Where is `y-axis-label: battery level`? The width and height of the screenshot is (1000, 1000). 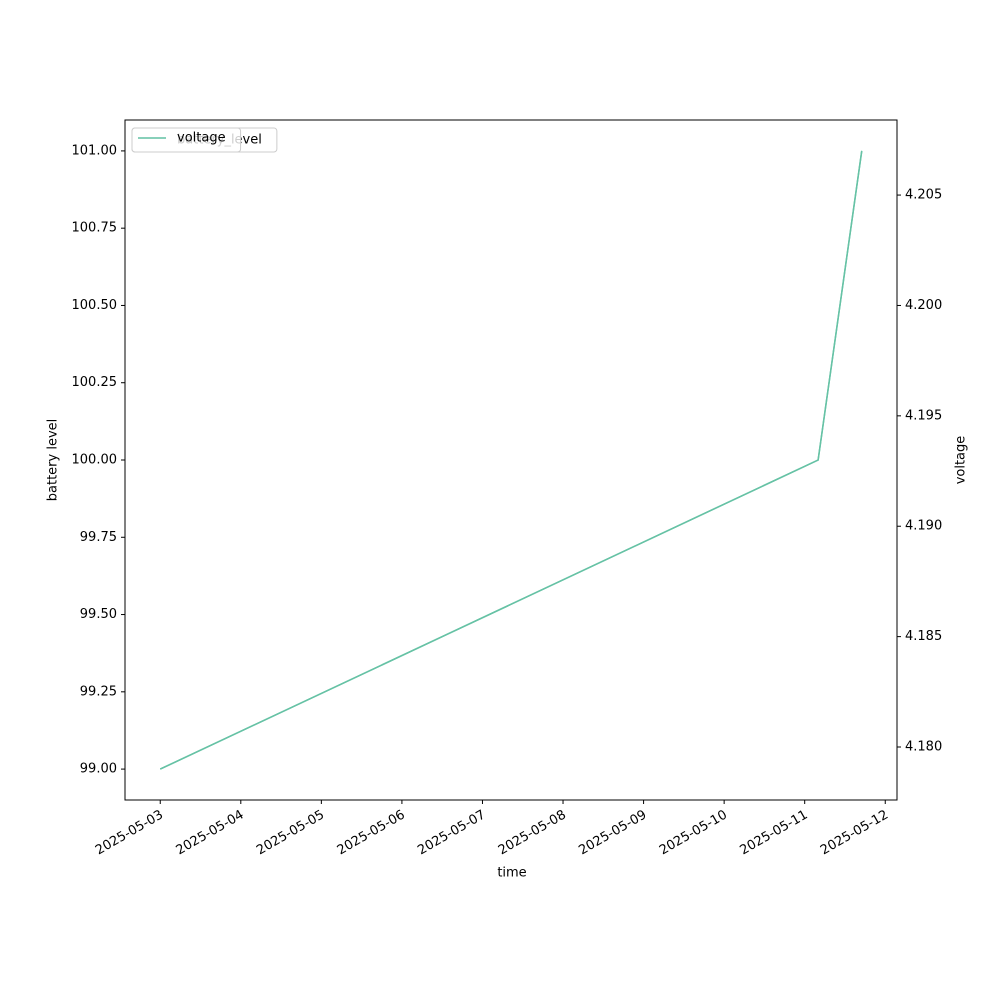
y-axis-label: battery level is located at coordinates (53, 460).